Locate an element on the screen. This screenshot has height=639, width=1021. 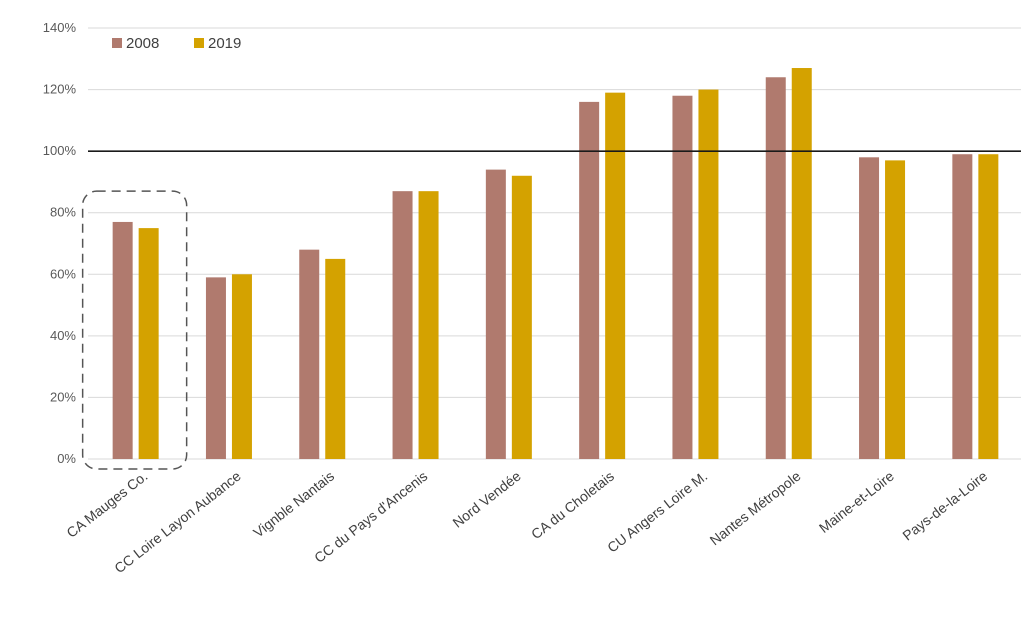
x-tick-label: Pays-de-la-Loire is located at coordinates (944, 506).